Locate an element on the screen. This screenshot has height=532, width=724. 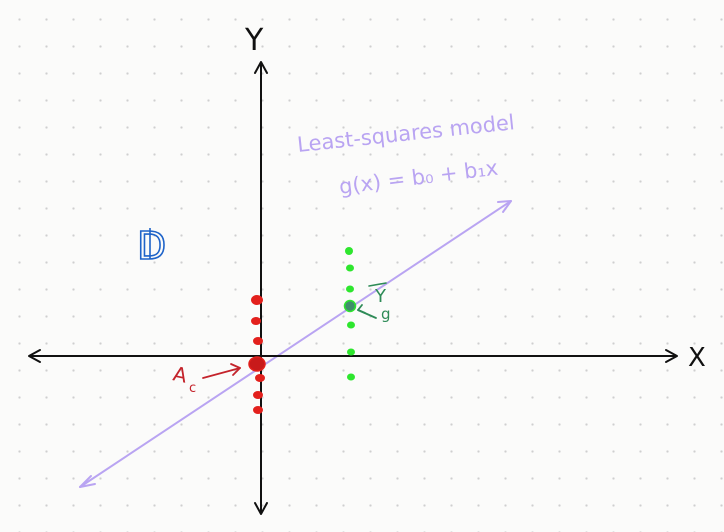
class-c-points is located at coordinates (257, 354).